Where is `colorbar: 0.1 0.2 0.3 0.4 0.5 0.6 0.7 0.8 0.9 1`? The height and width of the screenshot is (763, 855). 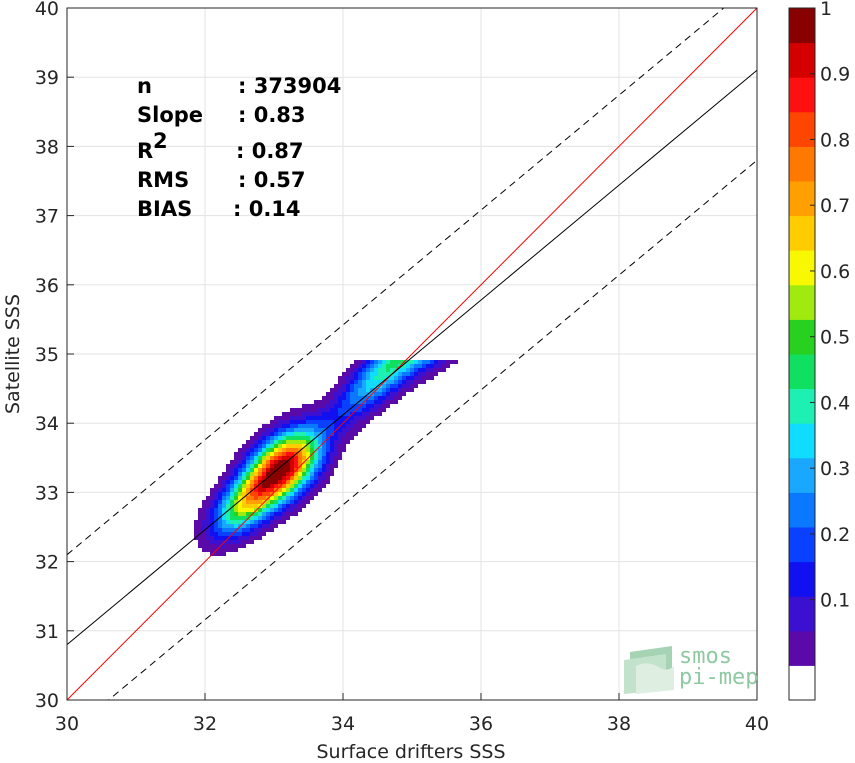 colorbar: 0.1 0.2 0.3 0.4 0.5 0.6 0.7 0.8 0.9 1 is located at coordinates (819, 350).